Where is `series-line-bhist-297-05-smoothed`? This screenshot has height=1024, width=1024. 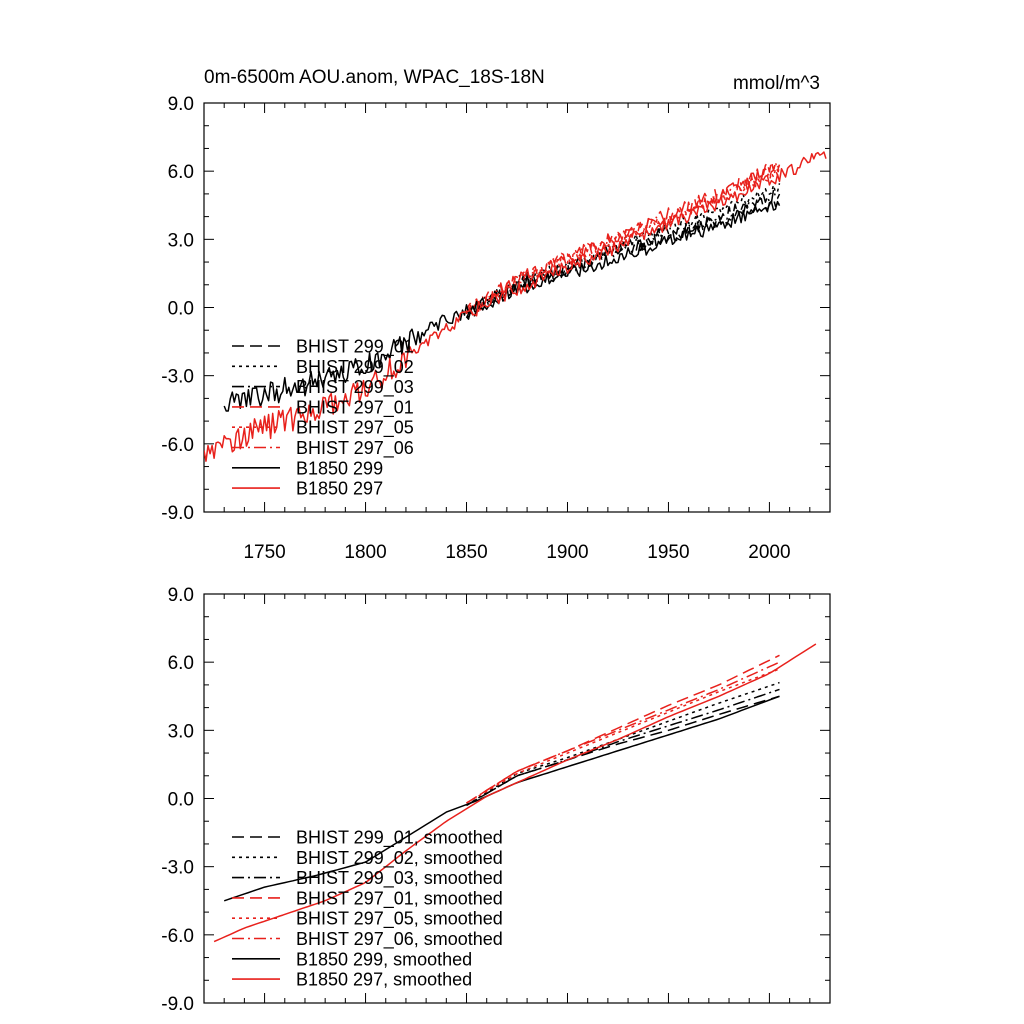
series-line-bhist-297-05-smoothed is located at coordinates (623, 736).